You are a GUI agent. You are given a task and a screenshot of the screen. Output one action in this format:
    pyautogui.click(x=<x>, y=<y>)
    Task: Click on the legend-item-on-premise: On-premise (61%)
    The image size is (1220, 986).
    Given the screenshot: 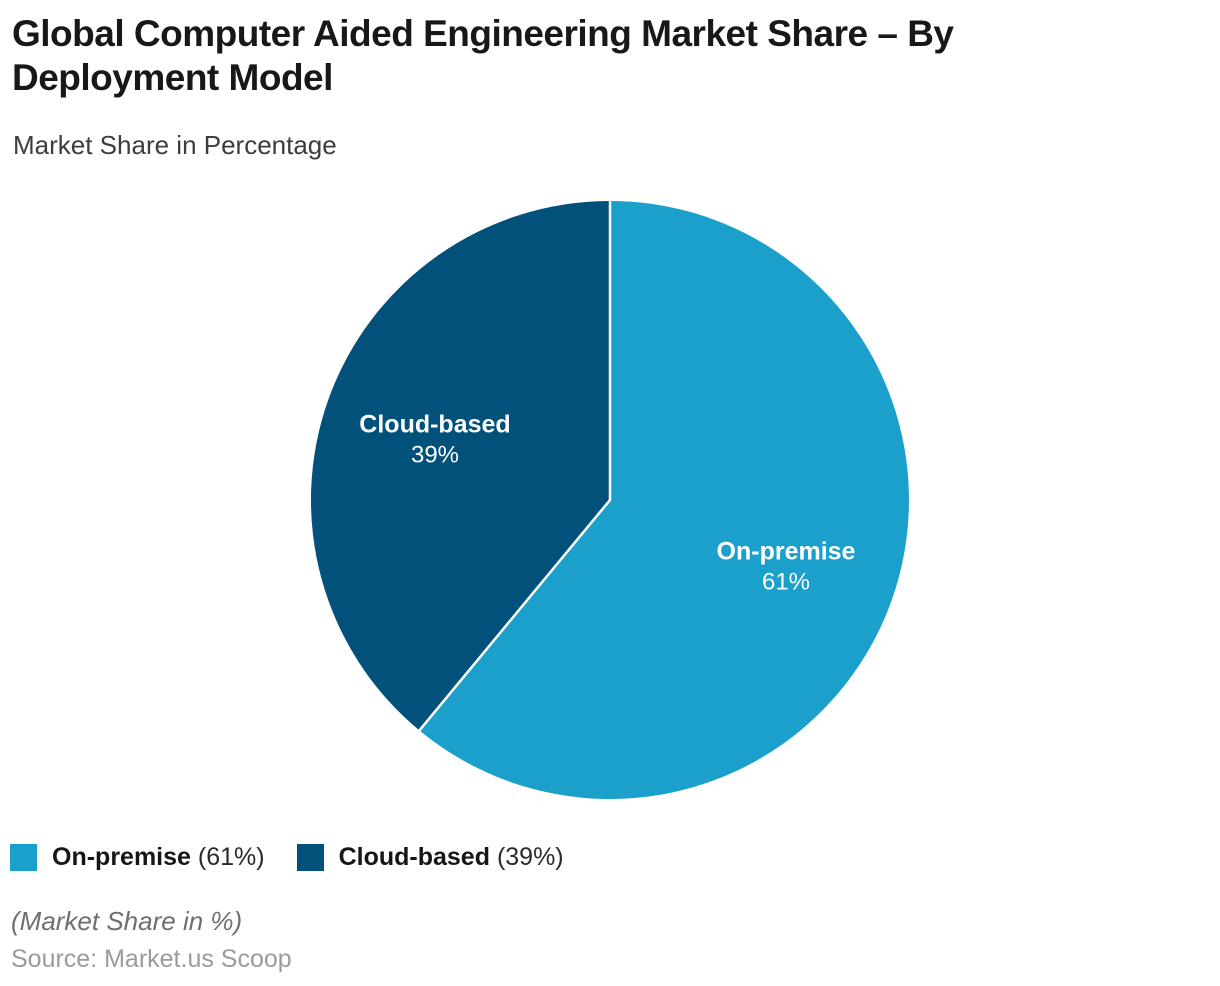 What is the action you would take?
    pyautogui.click(x=137, y=857)
    